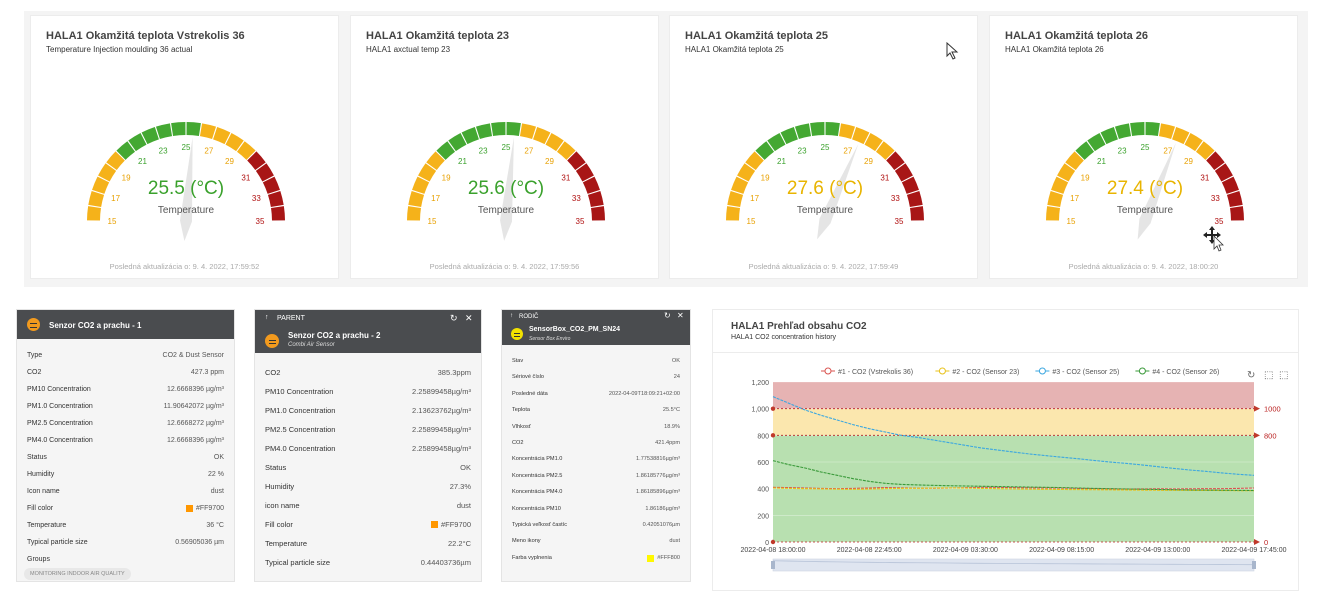 This screenshot has height=603, width=1320. I want to click on property-row: Koncentrácia PM1.0 1.77538816µg/m³, so click(596, 459).